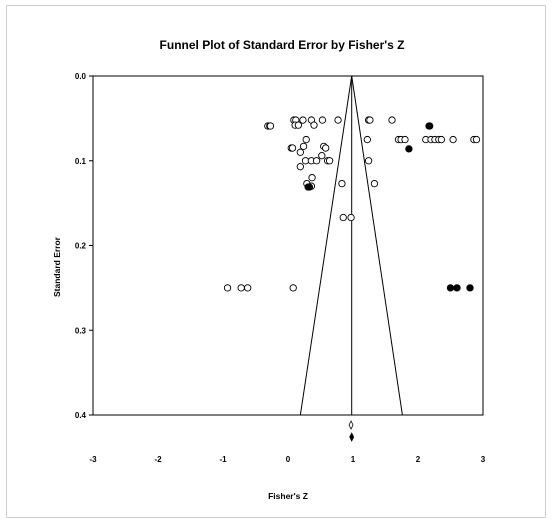 Image resolution: width=553 pixels, height=524 pixels. What do you see at coordinates (377, 245) in the screenshot?
I see `funnel-line-right` at bounding box center [377, 245].